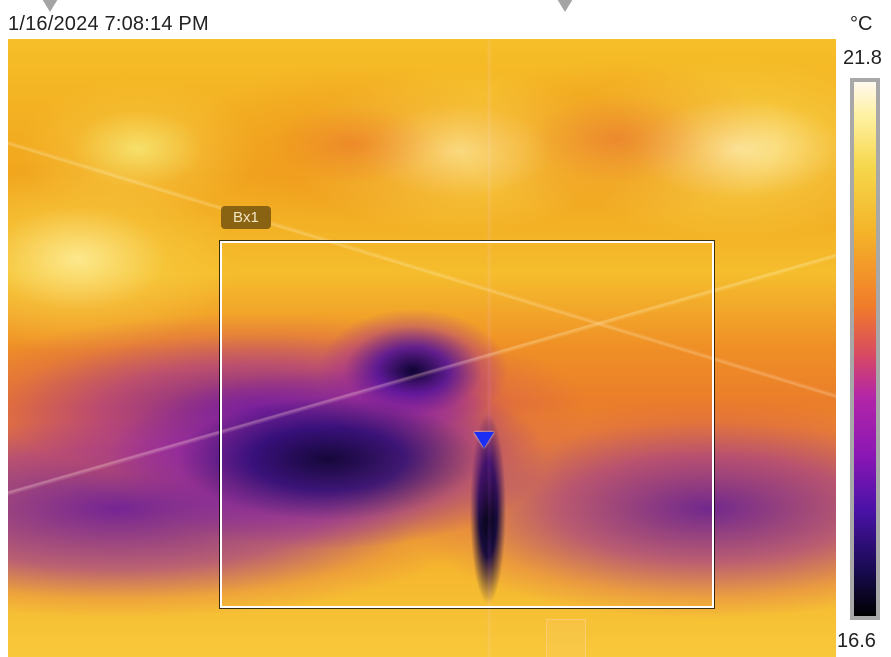 This screenshot has height=657, width=891. I want to click on temperature-gradient, so click(865, 349).